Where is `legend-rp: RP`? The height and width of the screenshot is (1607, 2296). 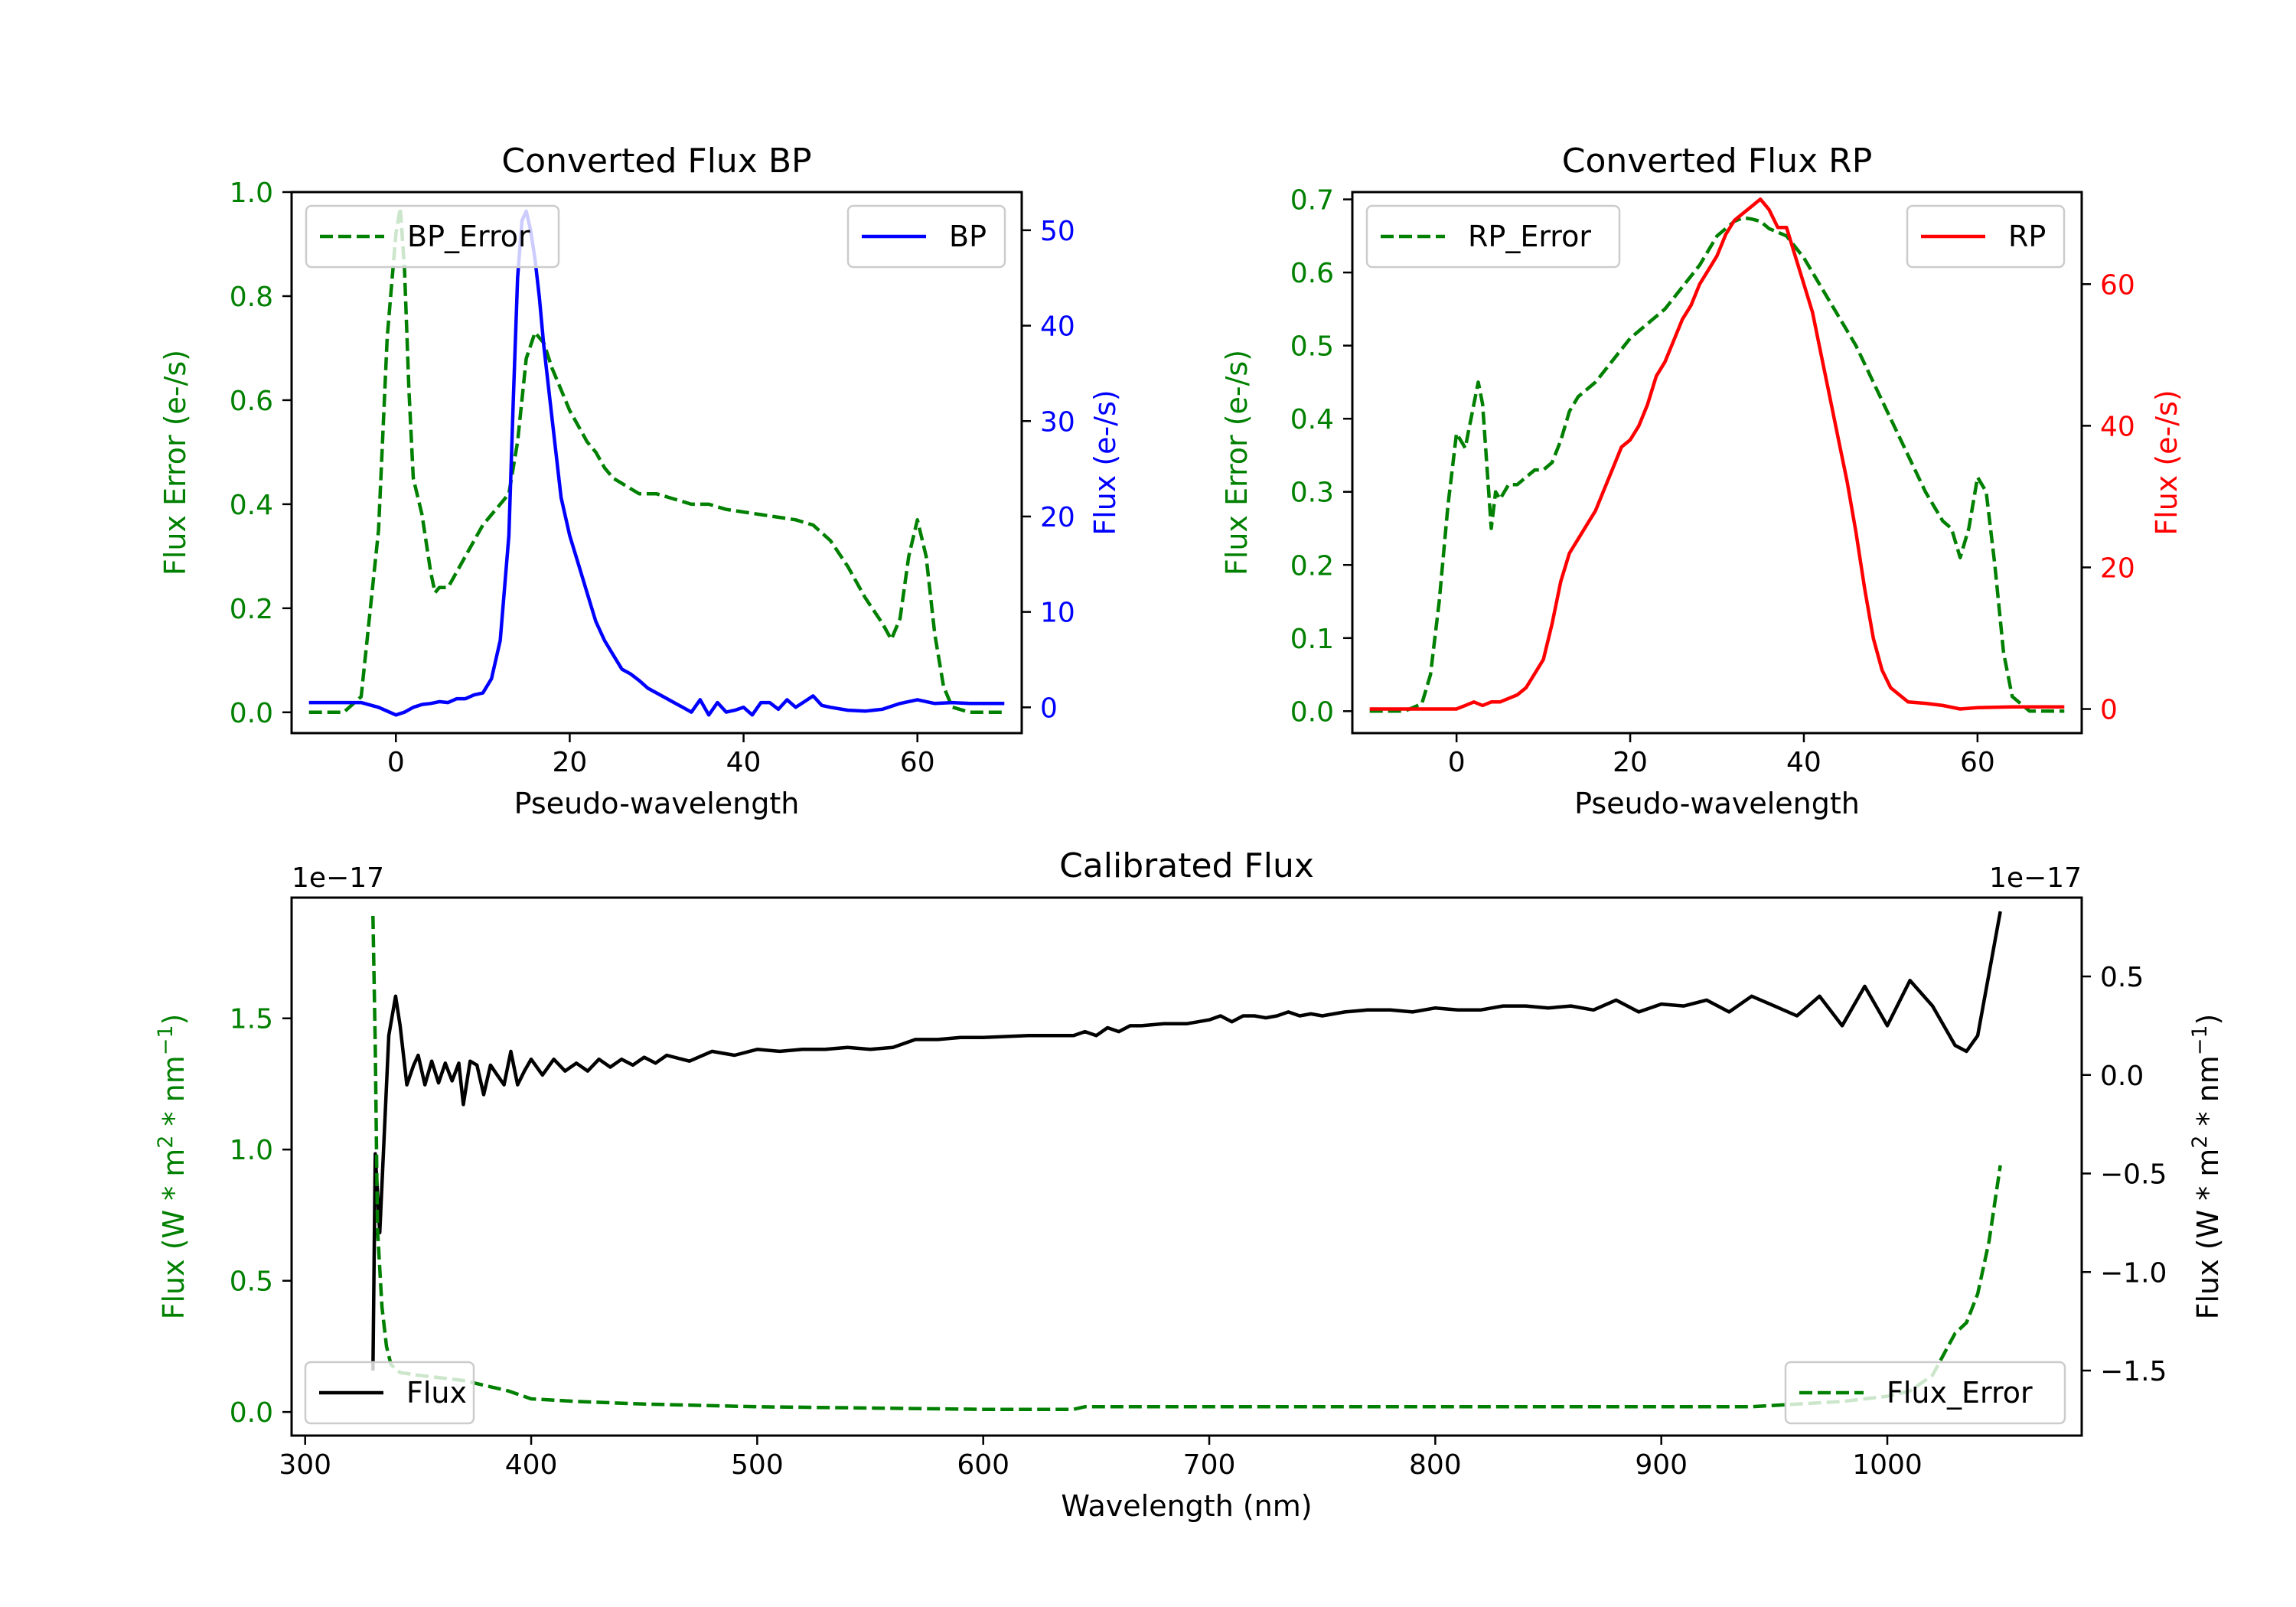 legend-rp: RP is located at coordinates (1986, 237).